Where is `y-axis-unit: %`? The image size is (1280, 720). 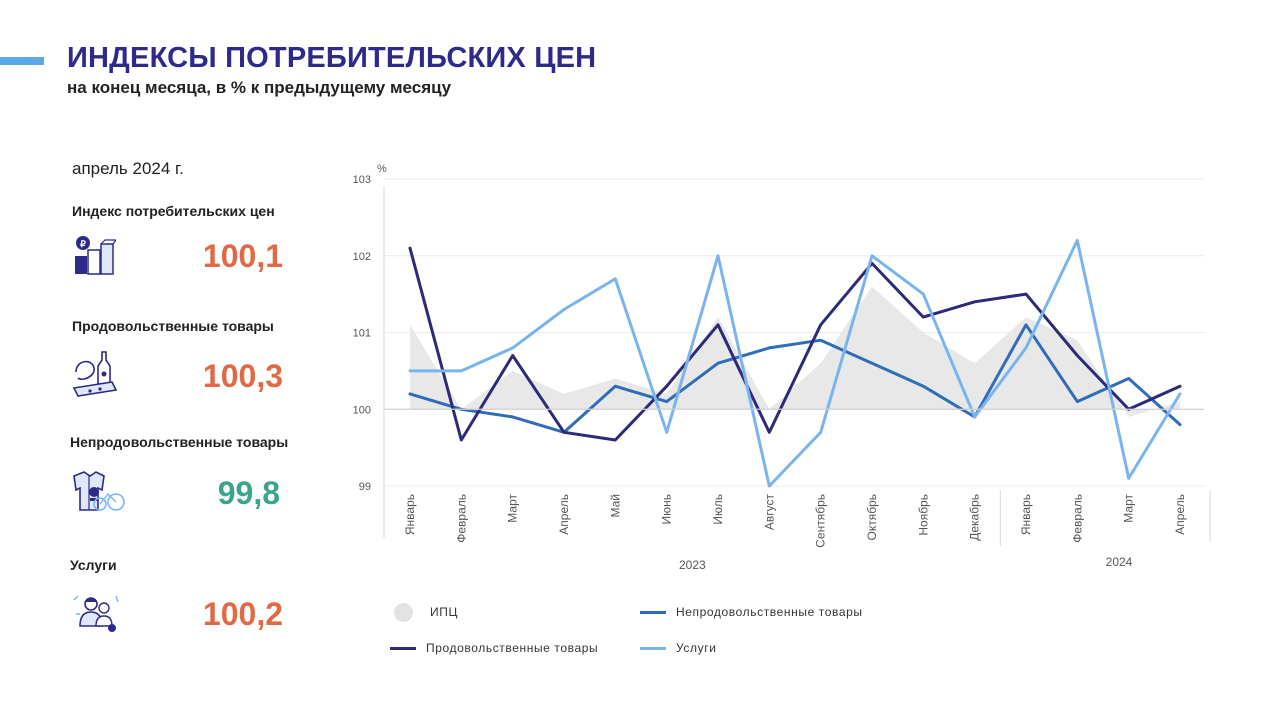 y-axis-unit: % is located at coordinates (382, 169).